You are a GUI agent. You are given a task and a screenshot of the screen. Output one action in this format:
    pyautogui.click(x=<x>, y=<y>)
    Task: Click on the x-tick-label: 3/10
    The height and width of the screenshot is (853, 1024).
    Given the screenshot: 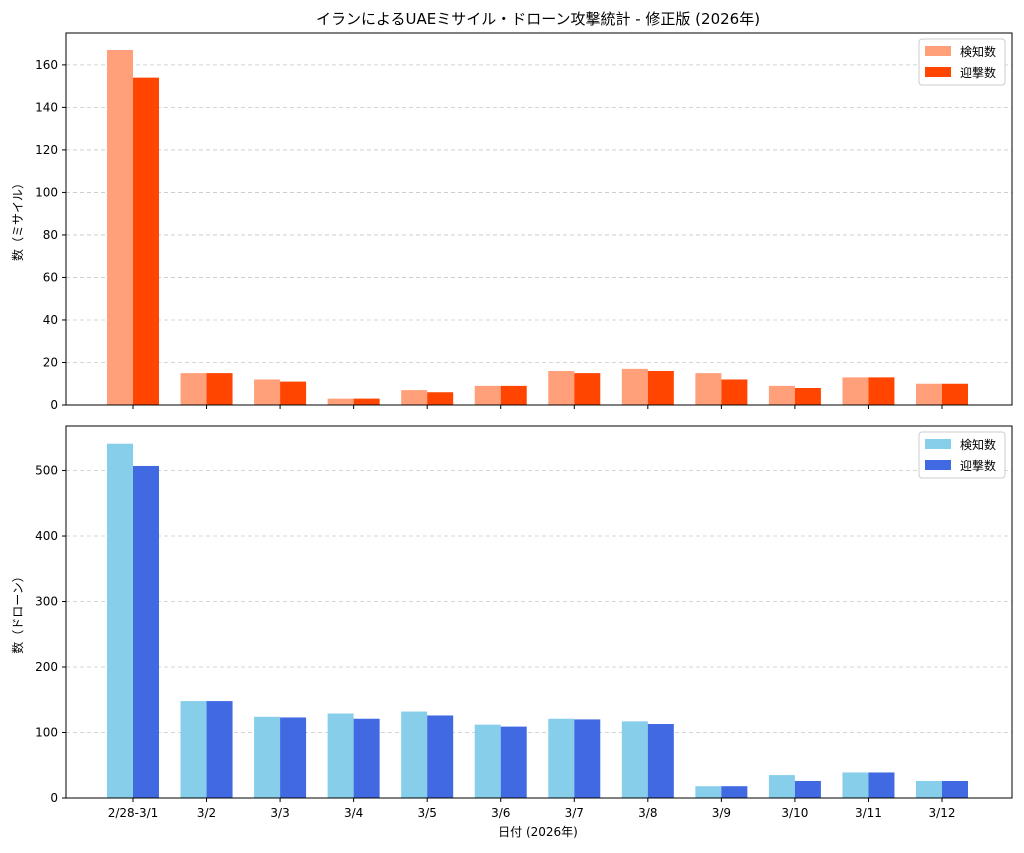 What is the action you would take?
    pyautogui.click(x=794, y=813)
    